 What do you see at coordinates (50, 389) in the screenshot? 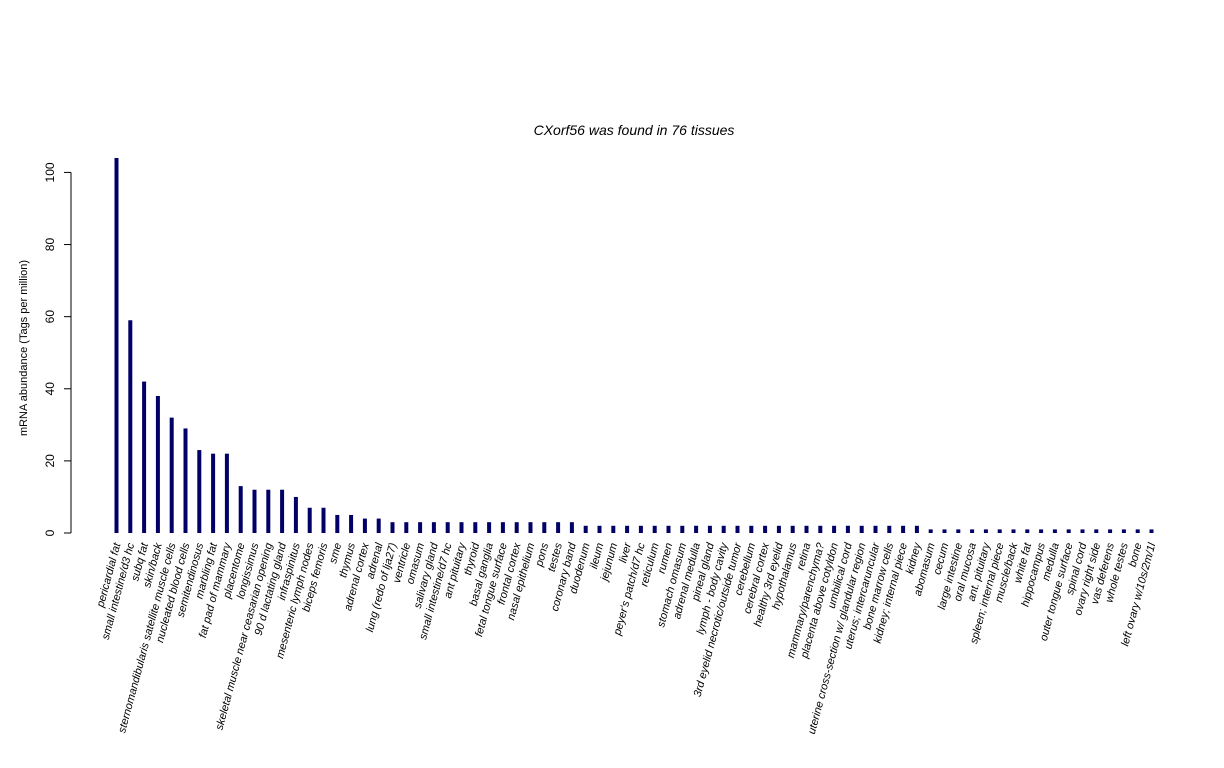
I see `y-tick-label: 40` at bounding box center [50, 389].